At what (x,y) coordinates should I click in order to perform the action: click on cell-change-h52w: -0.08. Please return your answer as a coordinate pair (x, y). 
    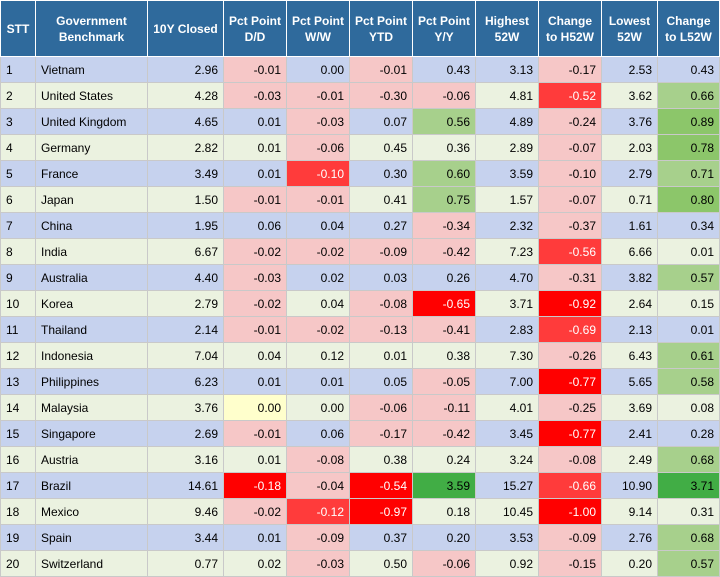
    Looking at the image, I should click on (570, 459).